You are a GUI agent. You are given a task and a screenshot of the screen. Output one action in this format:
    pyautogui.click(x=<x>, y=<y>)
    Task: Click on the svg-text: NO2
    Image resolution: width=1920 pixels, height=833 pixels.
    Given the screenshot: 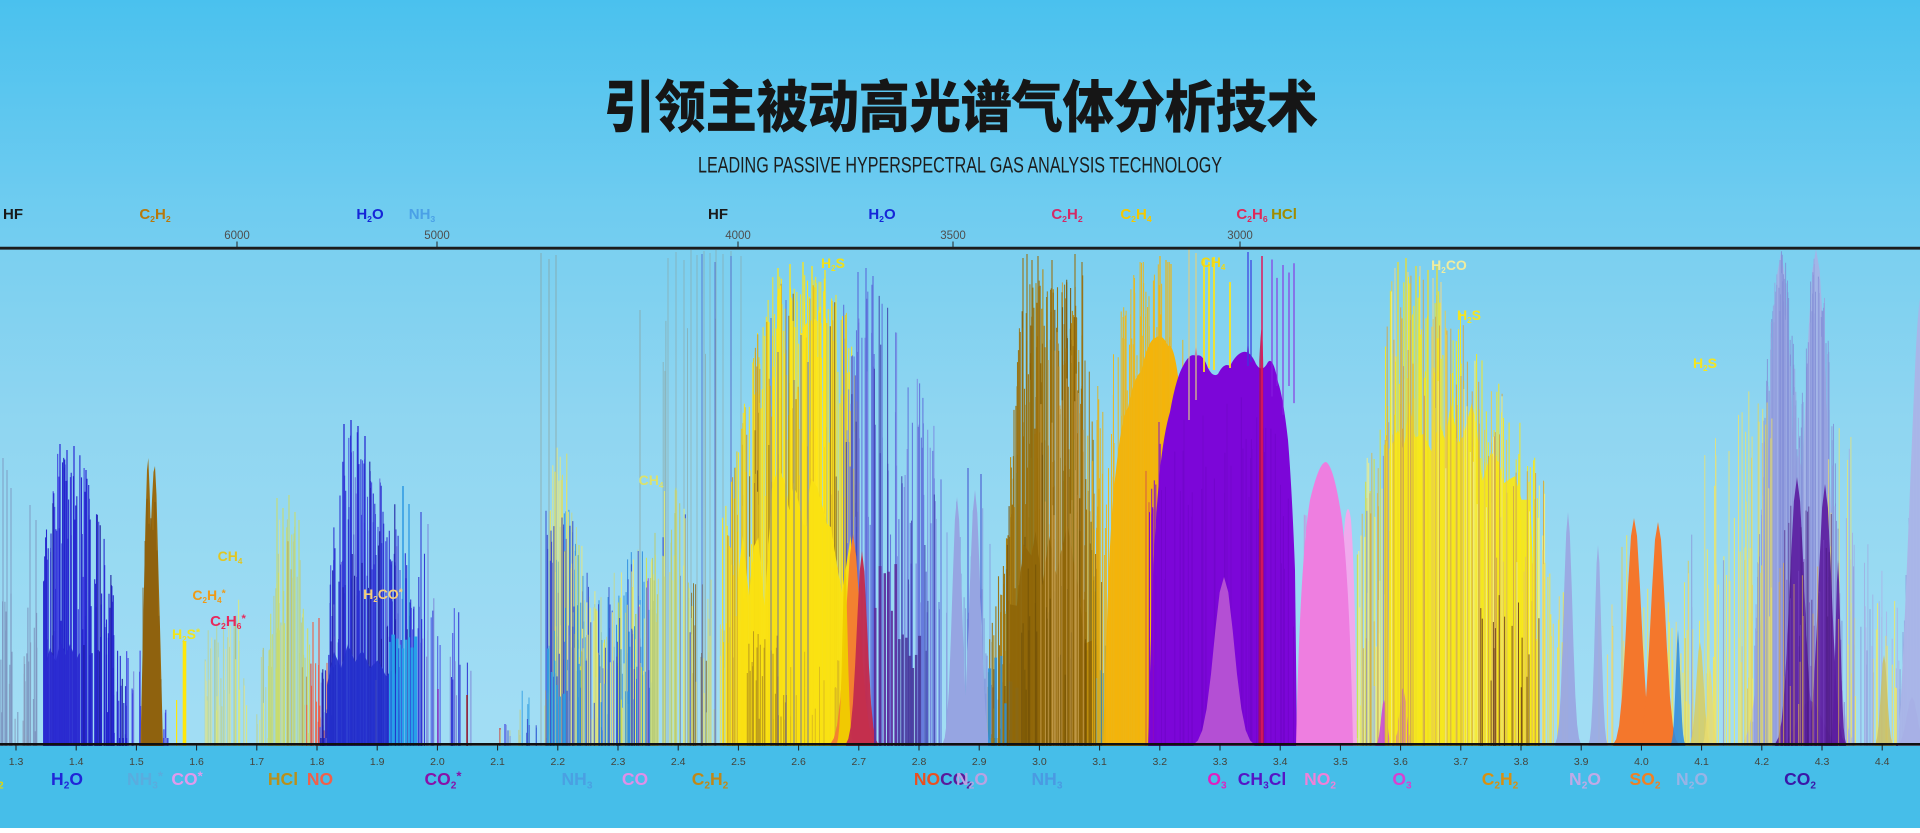 What is the action you would take?
    pyautogui.click(x=1320, y=780)
    